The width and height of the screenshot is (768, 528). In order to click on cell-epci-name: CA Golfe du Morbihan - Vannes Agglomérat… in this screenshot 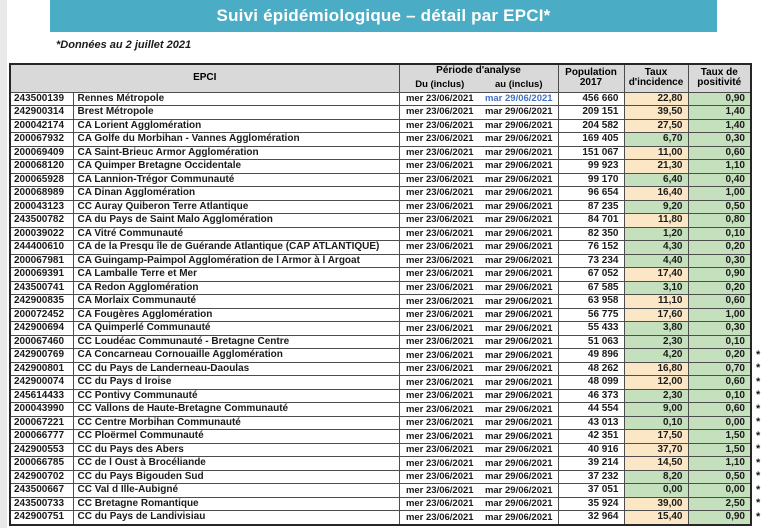, I will do `click(236, 139)`.